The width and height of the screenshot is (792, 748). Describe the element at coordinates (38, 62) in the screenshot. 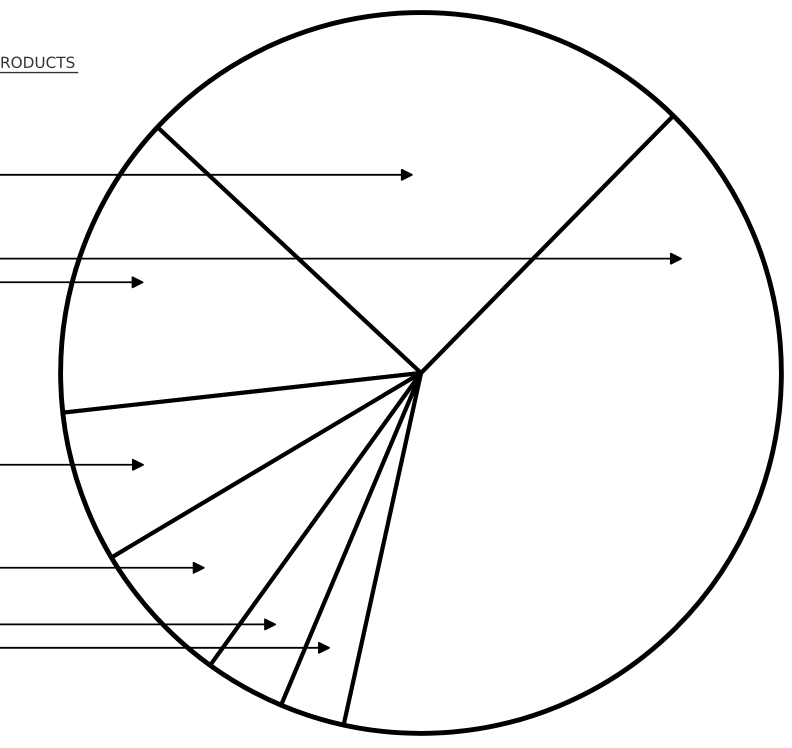

I see `text: RODUCTS` at that location.